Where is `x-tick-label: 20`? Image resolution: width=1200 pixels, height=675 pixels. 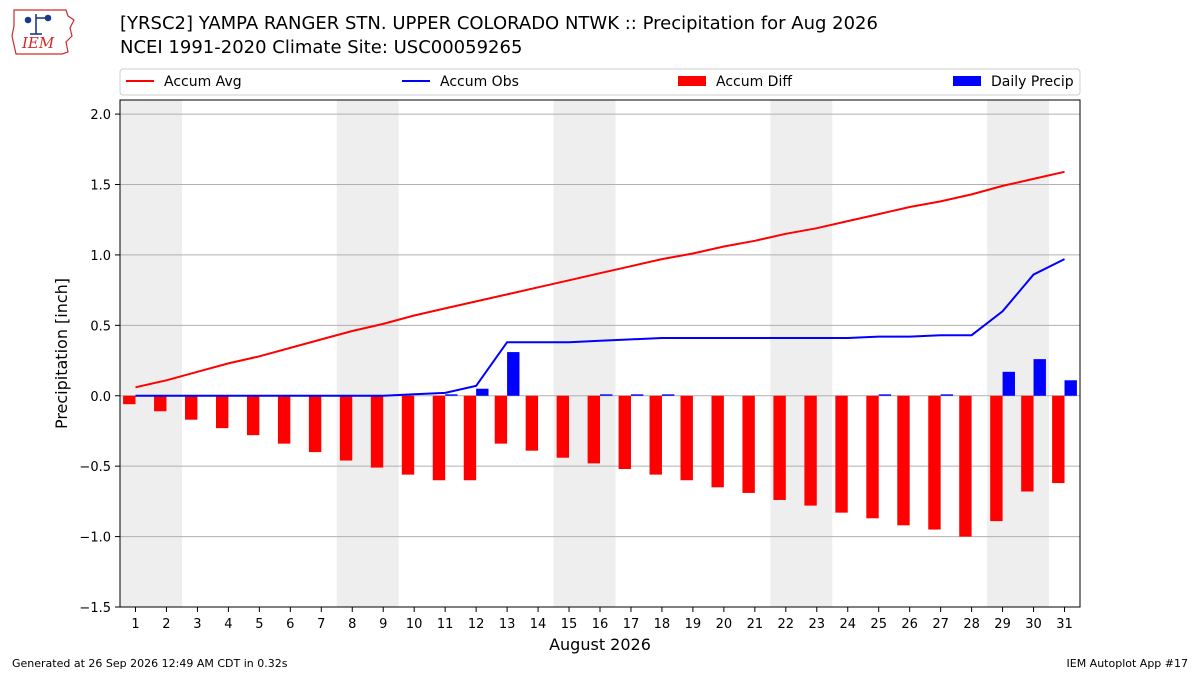 x-tick-label: 20 is located at coordinates (724, 624).